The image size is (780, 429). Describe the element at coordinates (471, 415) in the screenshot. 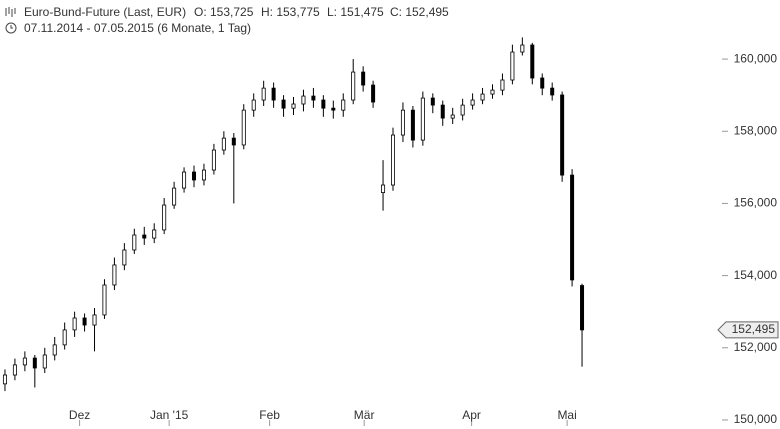

I see `x-tick-label: Apr` at that location.